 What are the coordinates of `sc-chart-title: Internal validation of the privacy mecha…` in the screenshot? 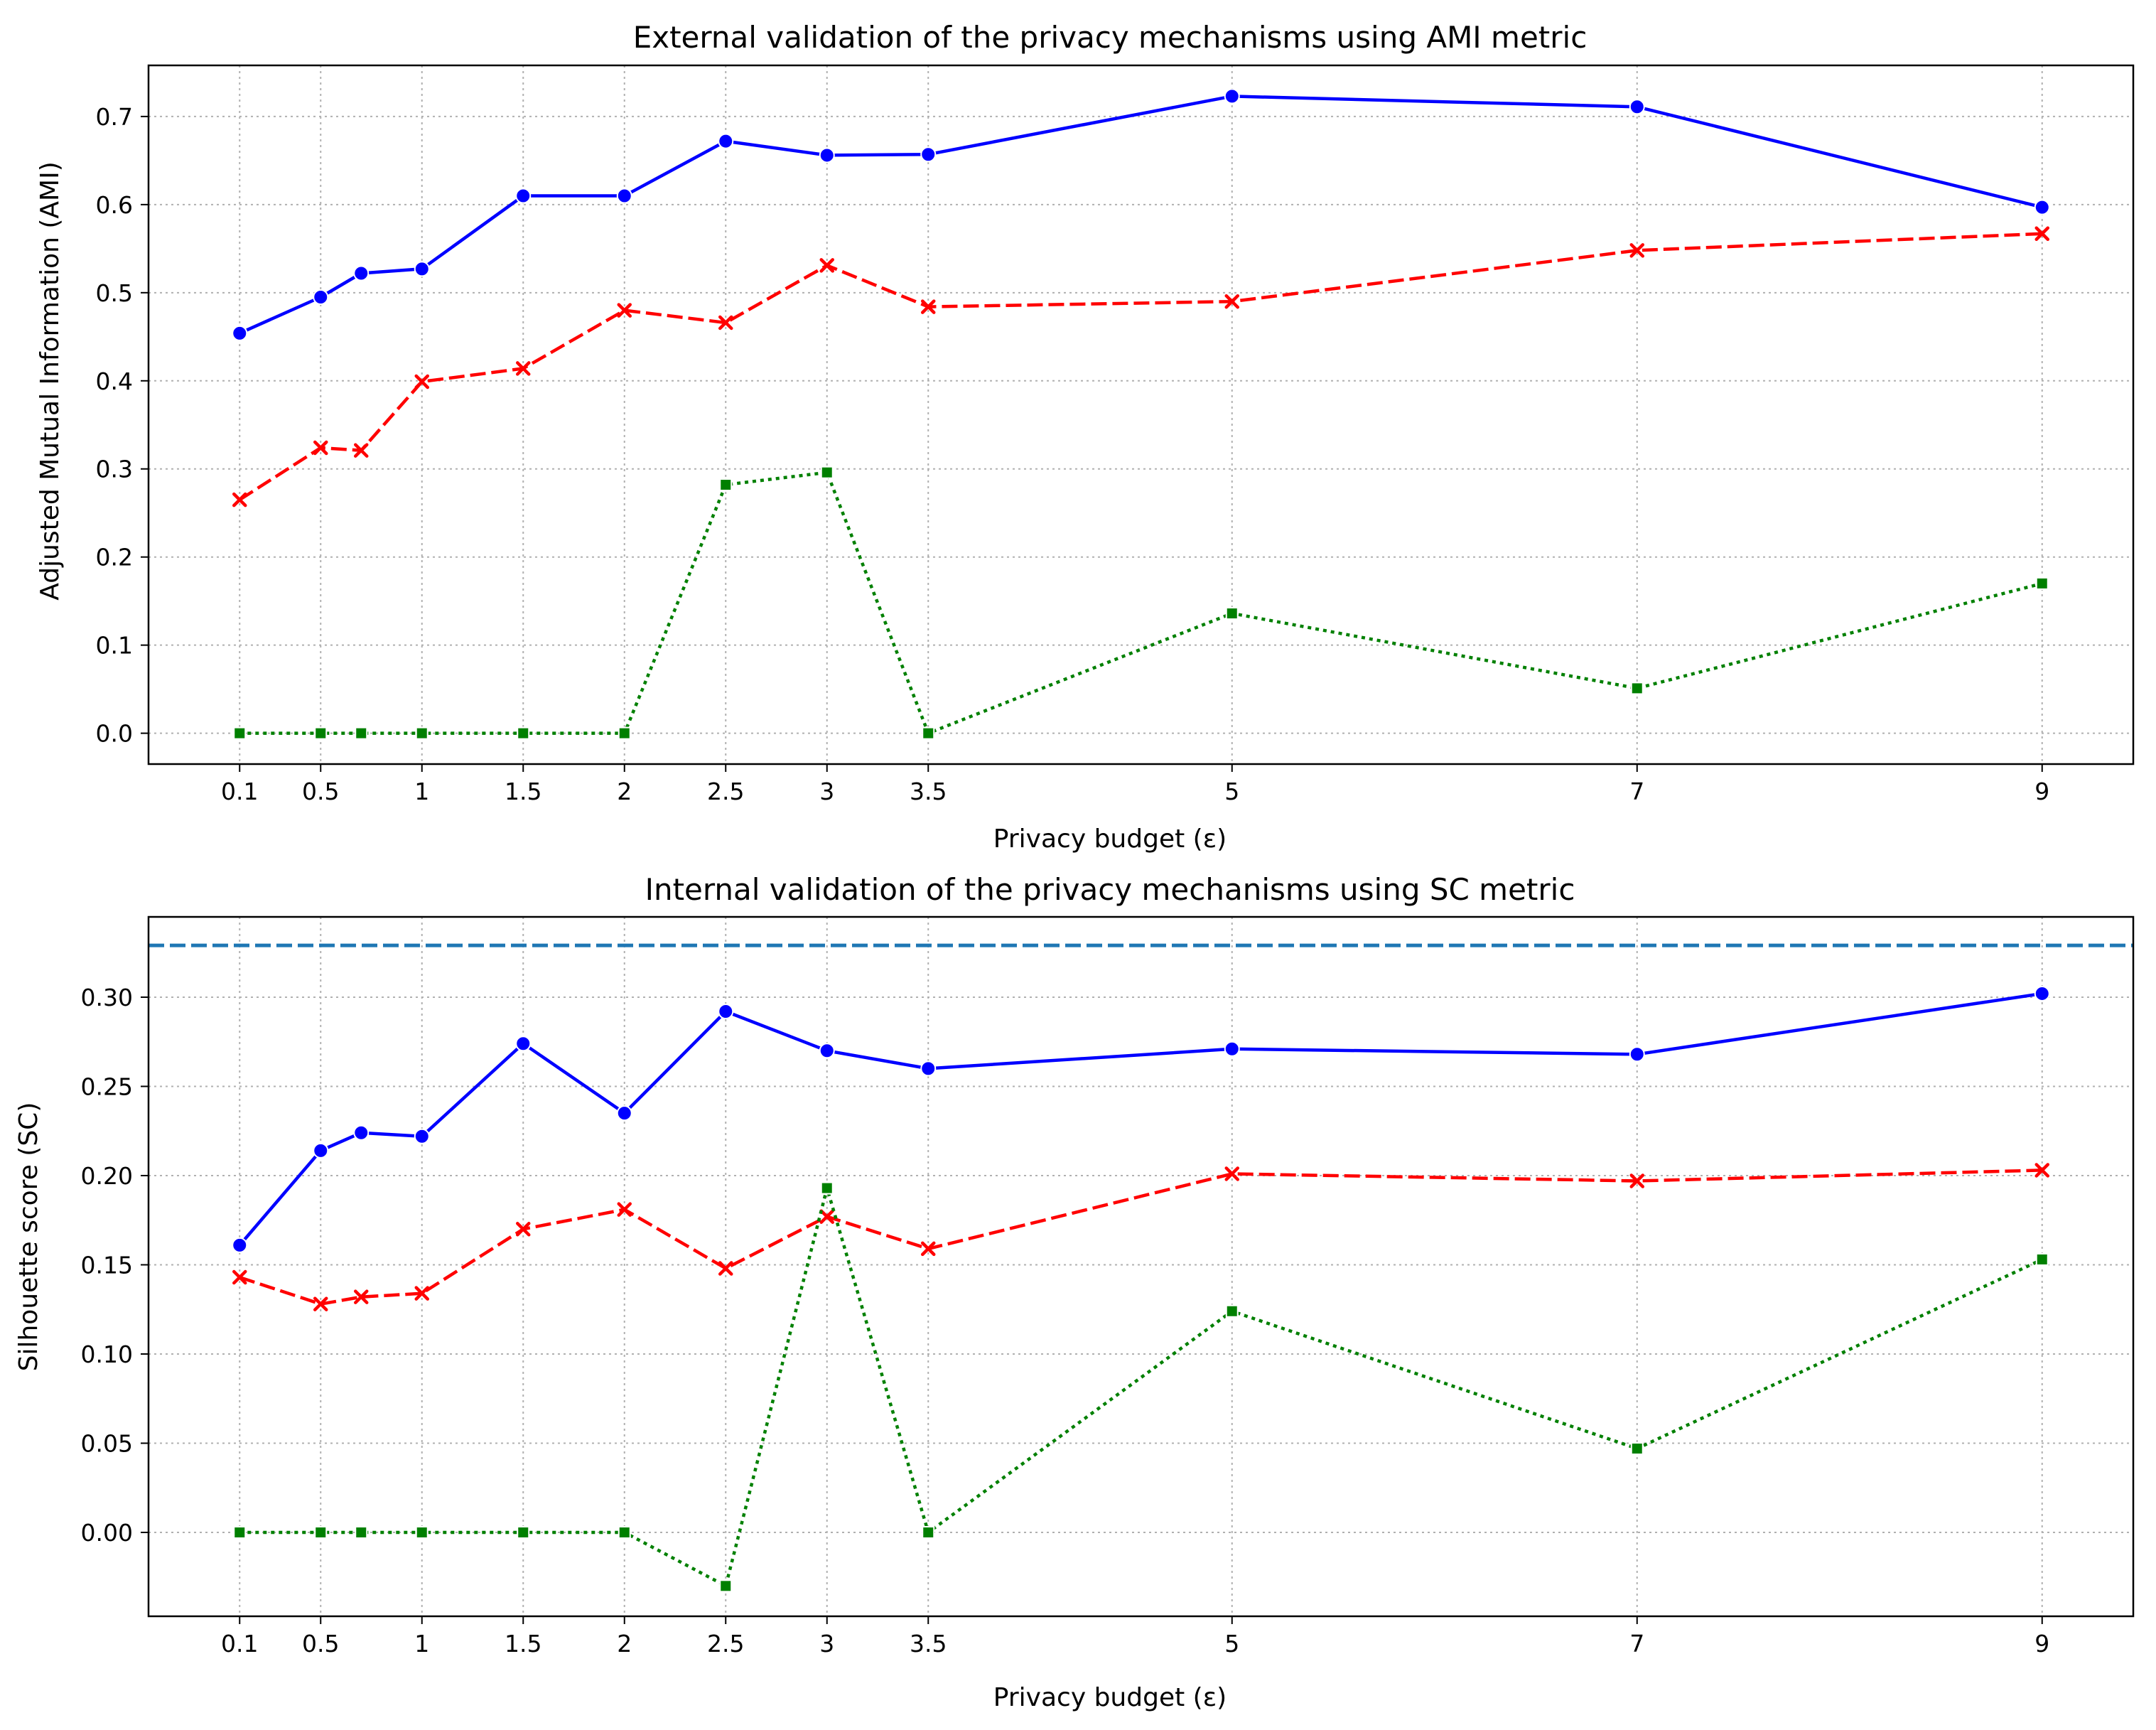 It's located at (1110, 889).